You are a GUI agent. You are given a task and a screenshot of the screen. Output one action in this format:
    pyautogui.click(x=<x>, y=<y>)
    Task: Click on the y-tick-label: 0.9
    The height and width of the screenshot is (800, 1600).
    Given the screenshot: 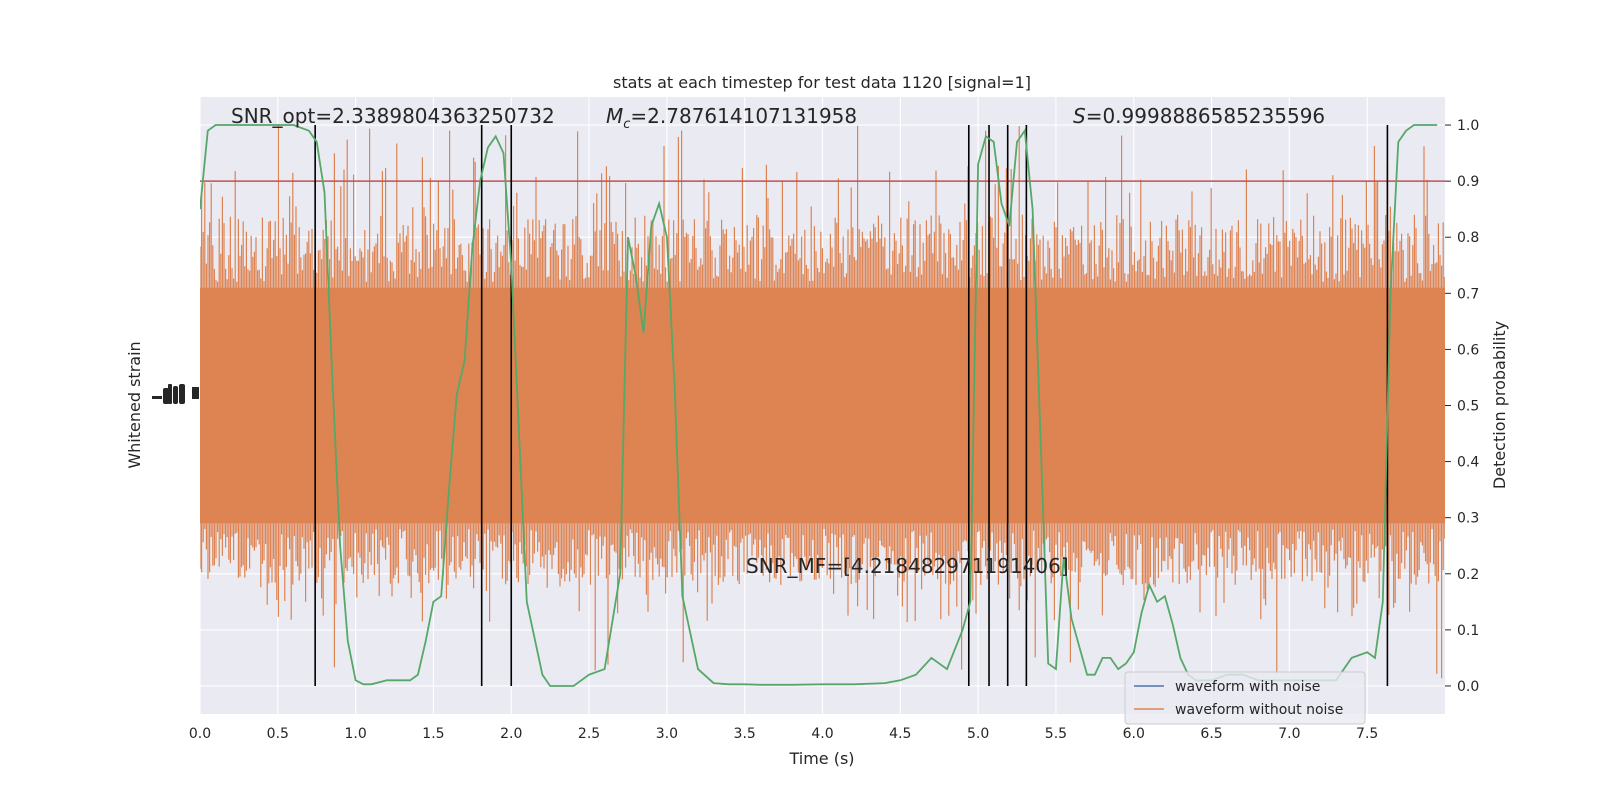 What is the action you would take?
    pyautogui.click(x=1468, y=182)
    